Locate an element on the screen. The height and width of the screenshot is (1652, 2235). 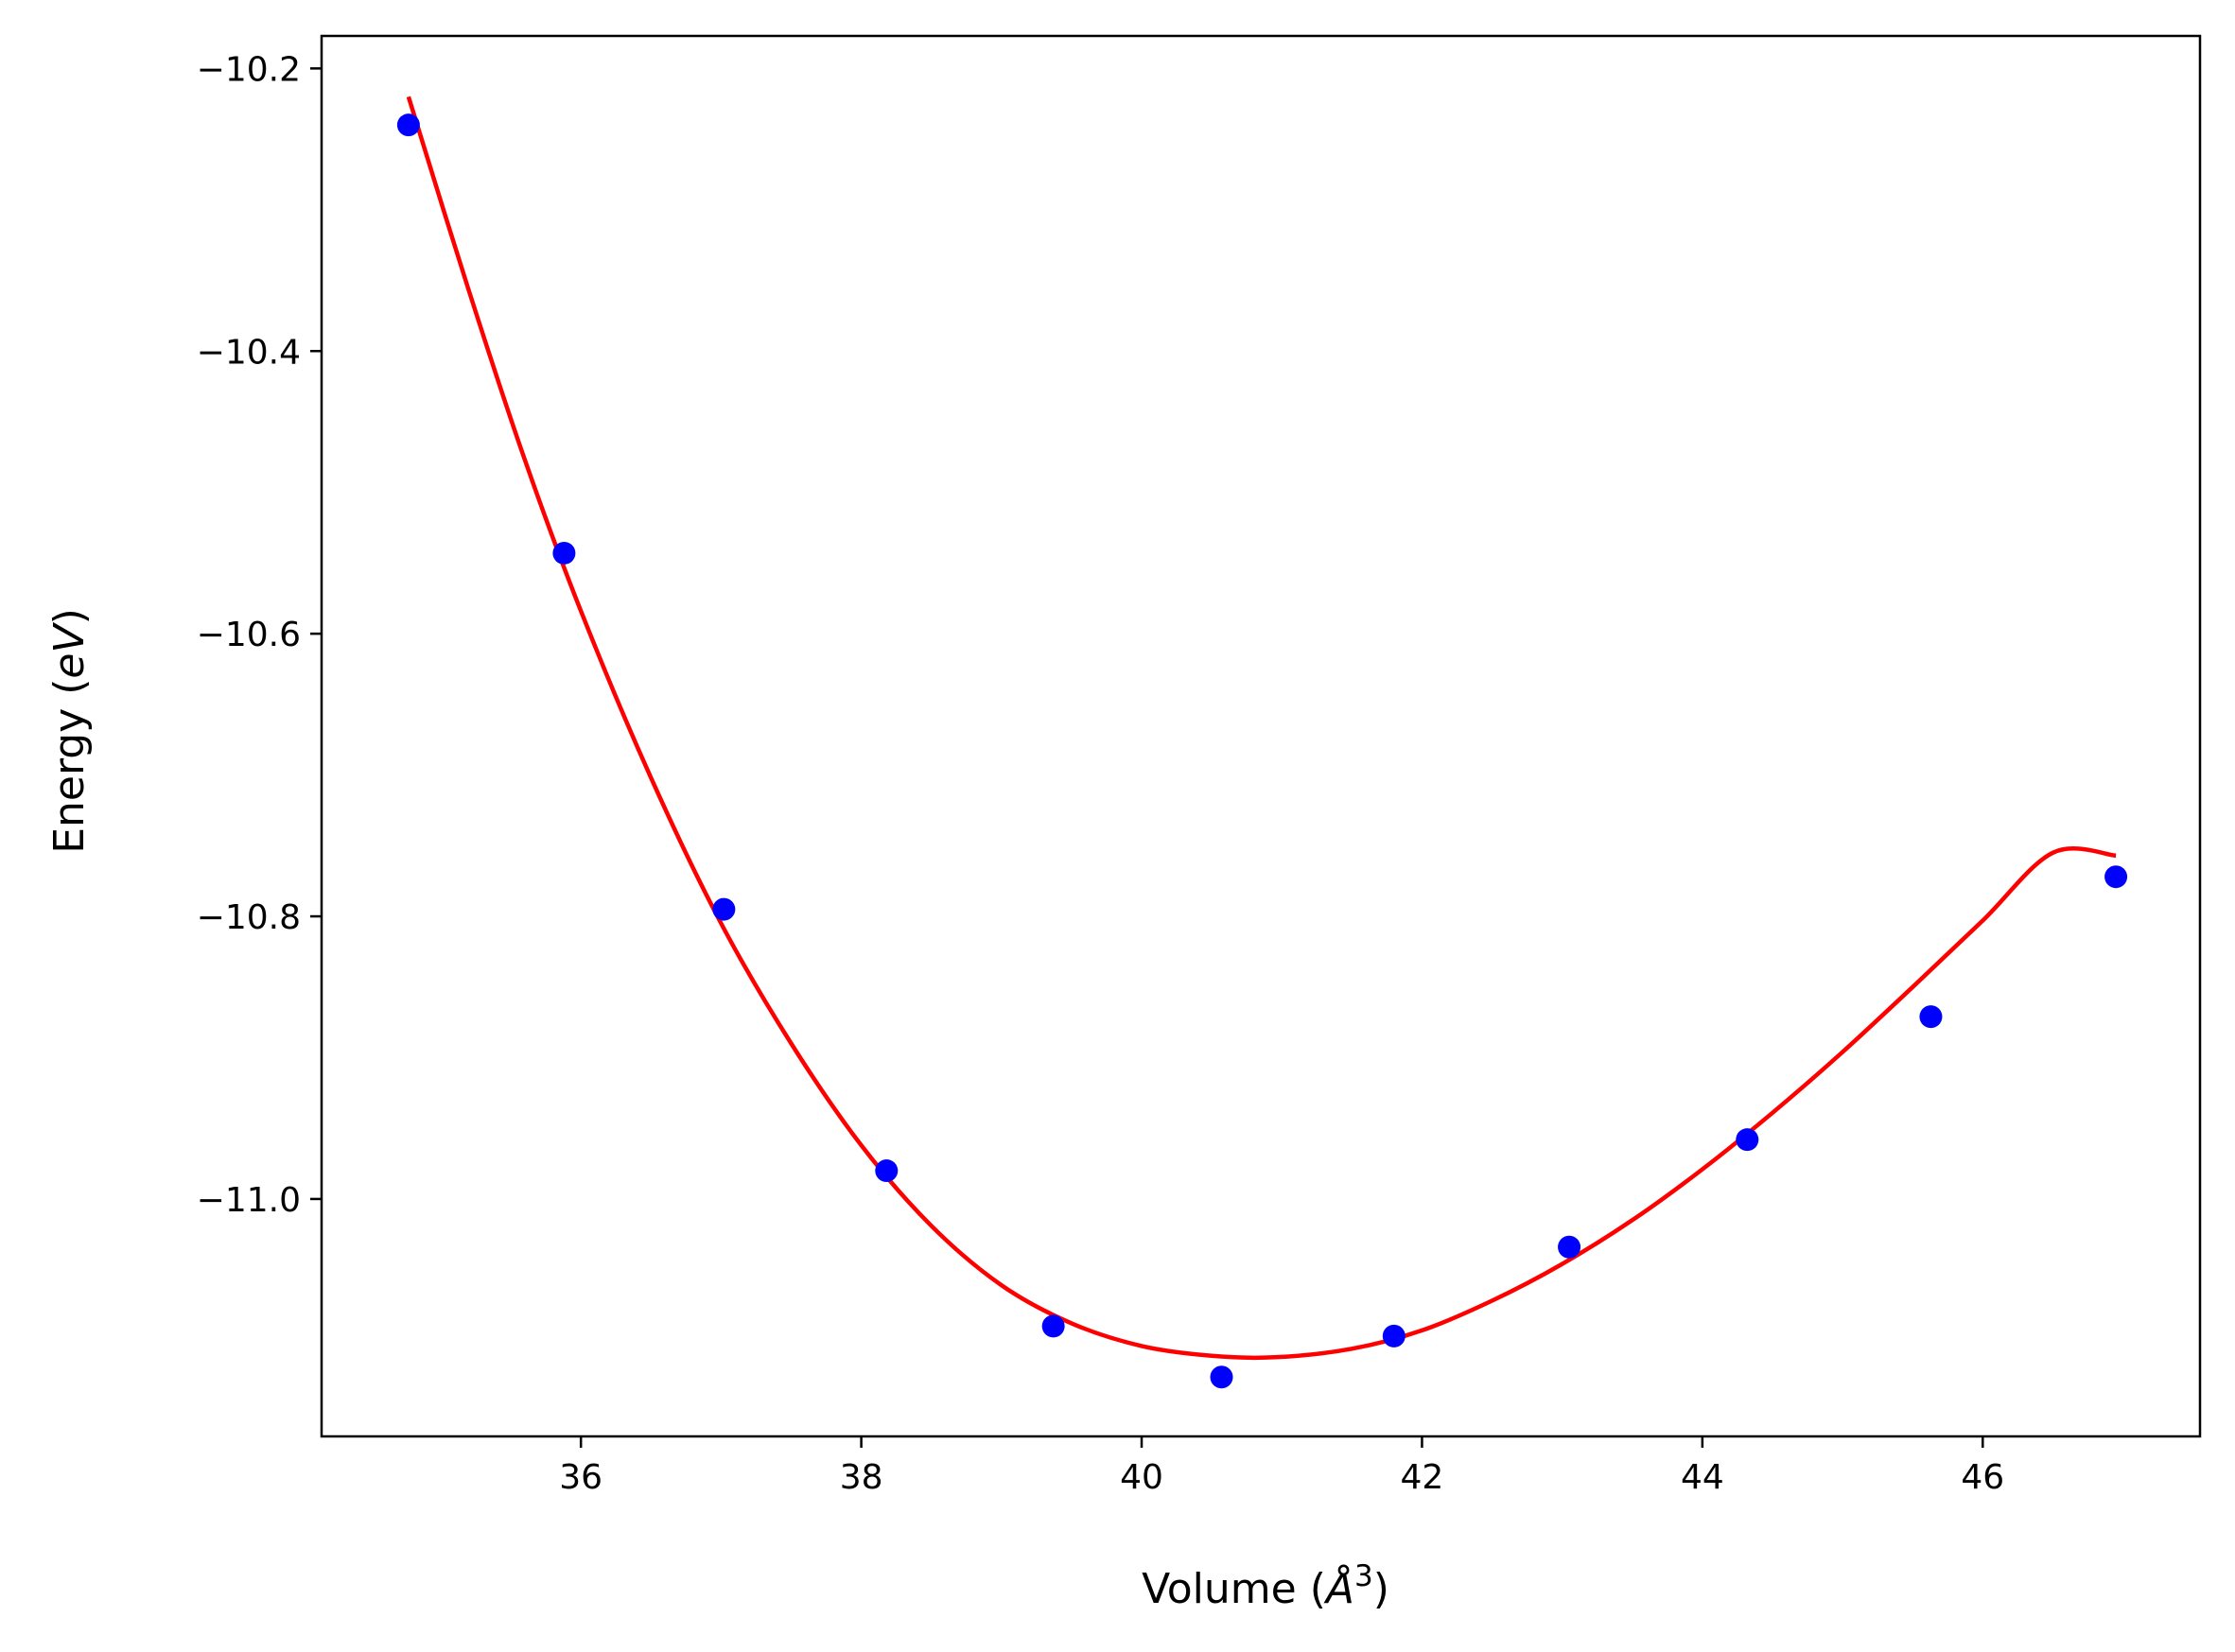
x-tick-label: 40 is located at coordinates (1141, 1477).